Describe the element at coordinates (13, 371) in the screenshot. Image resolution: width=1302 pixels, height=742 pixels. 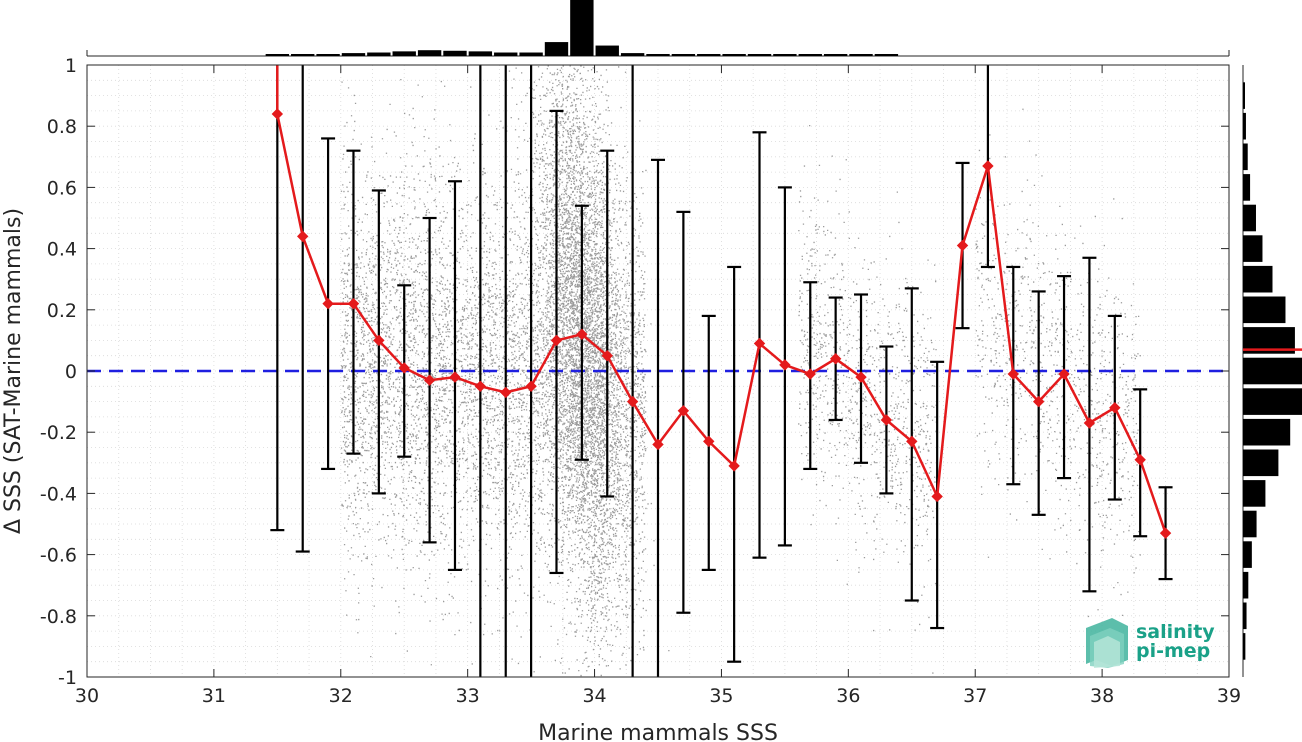
I see `y-axis-label: Δ SSS (SAT-Marine mammals)` at that location.